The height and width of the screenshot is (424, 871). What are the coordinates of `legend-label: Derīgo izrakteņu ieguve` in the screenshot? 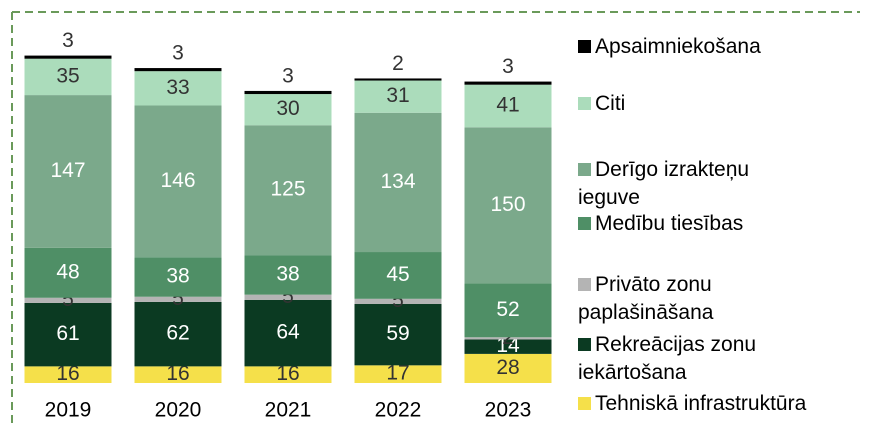 It's located at (664, 183).